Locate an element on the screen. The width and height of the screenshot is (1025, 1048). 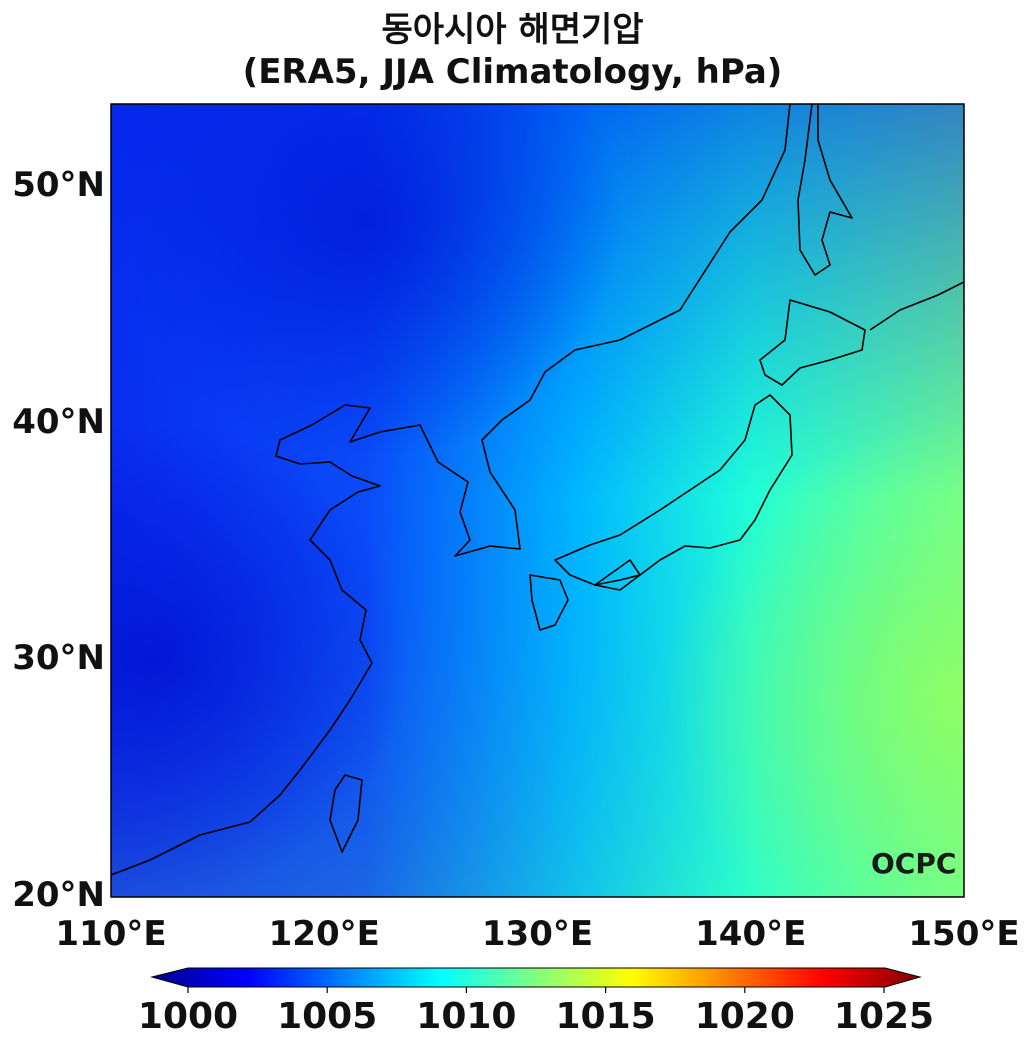
coastline-hokkaido is located at coordinates (812, 342).